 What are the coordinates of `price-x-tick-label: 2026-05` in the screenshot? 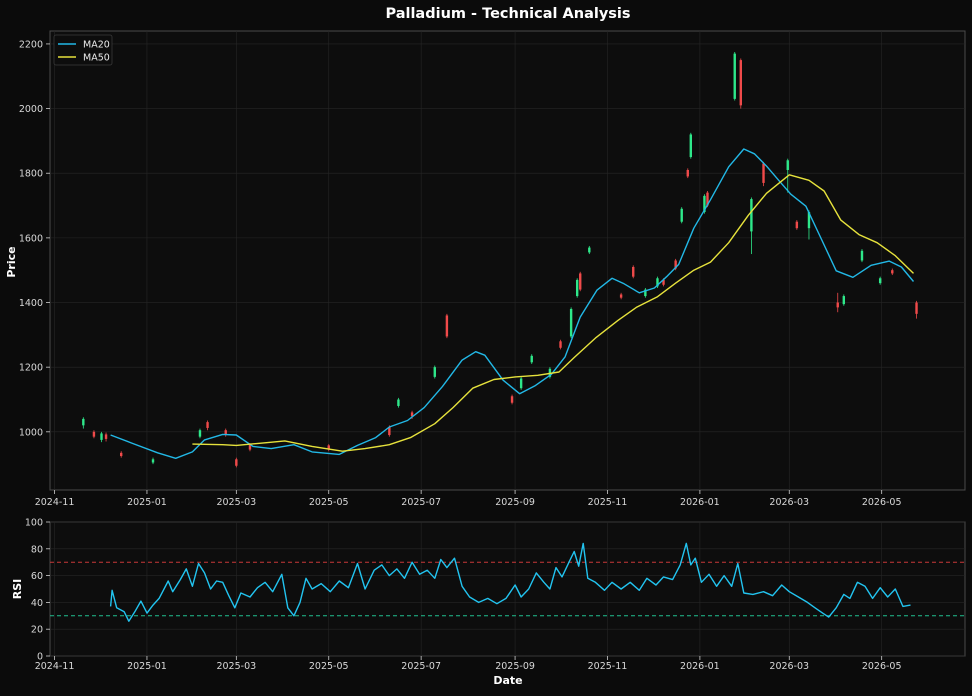 It's located at (882, 502).